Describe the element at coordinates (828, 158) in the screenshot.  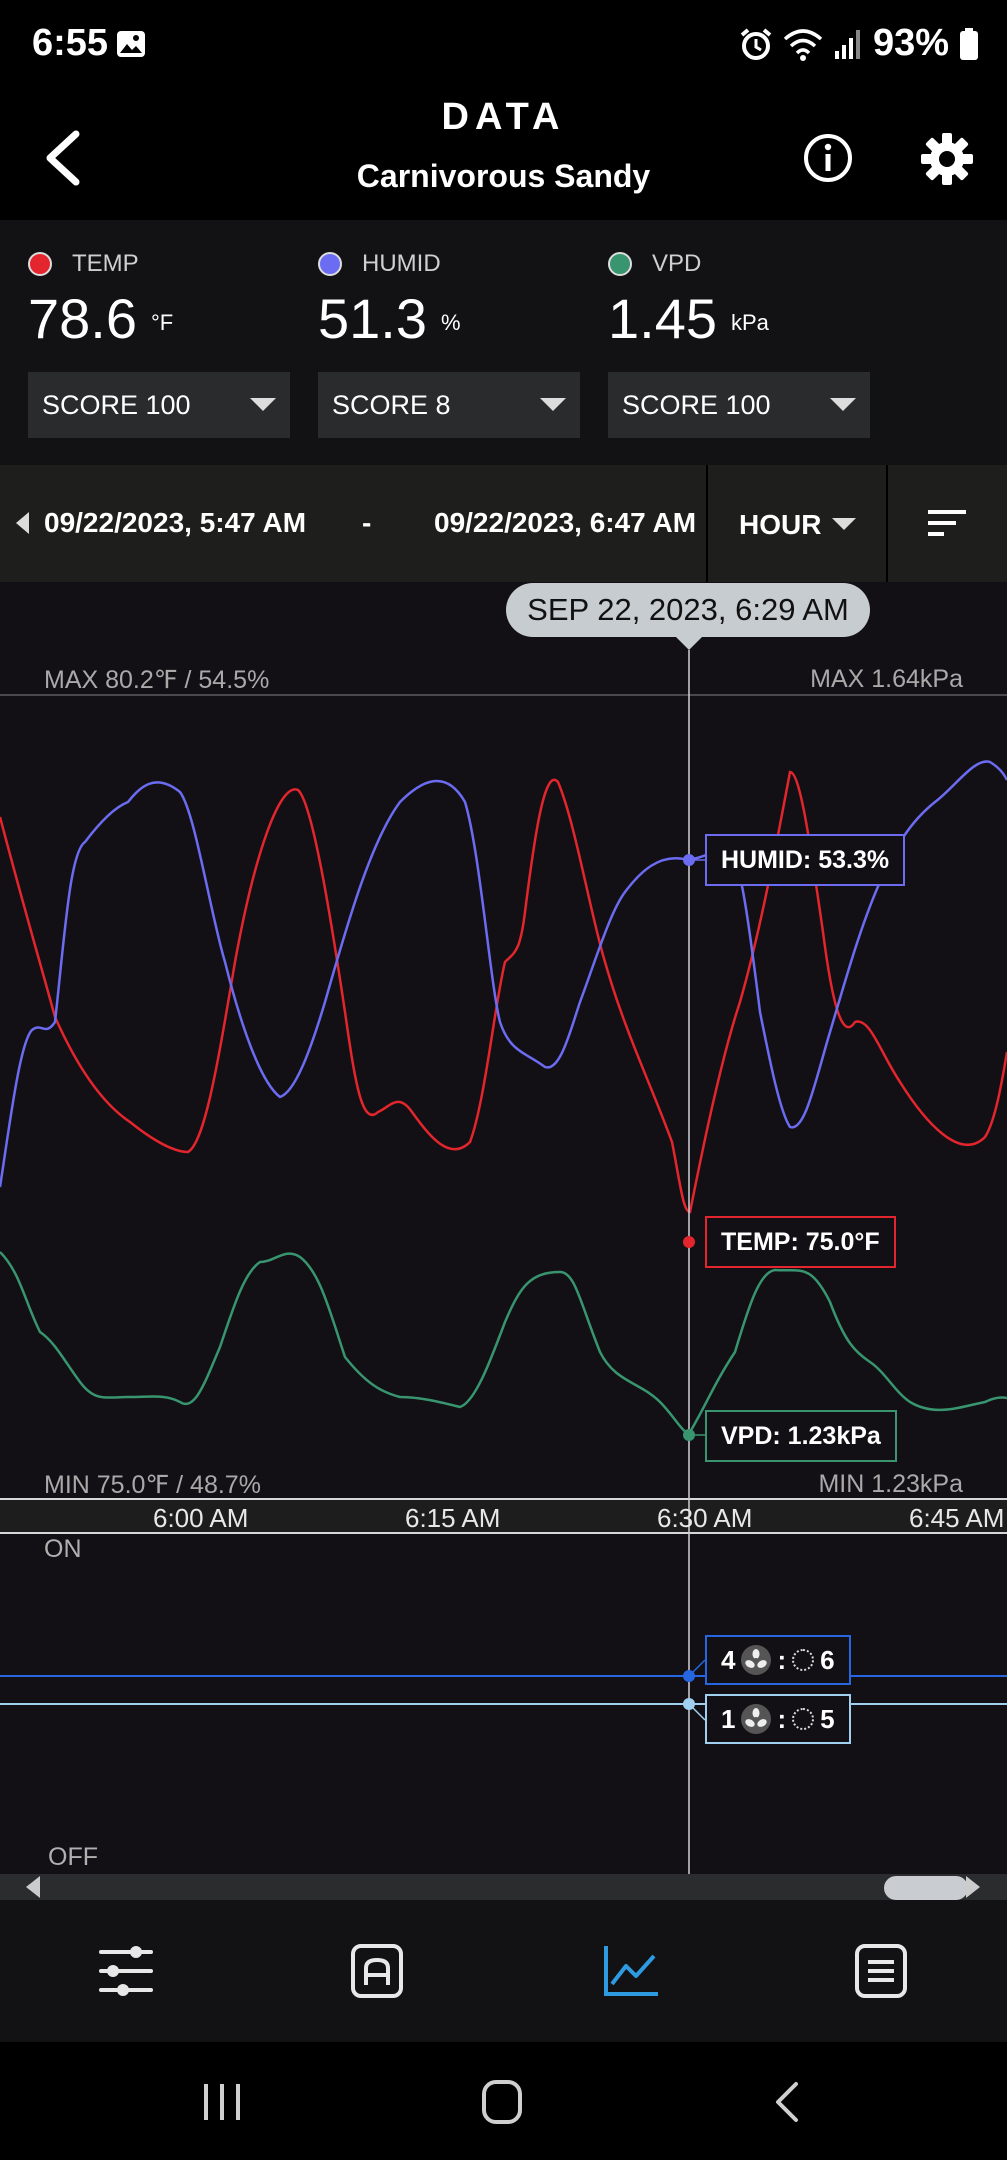
I see `info-icon` at that location.